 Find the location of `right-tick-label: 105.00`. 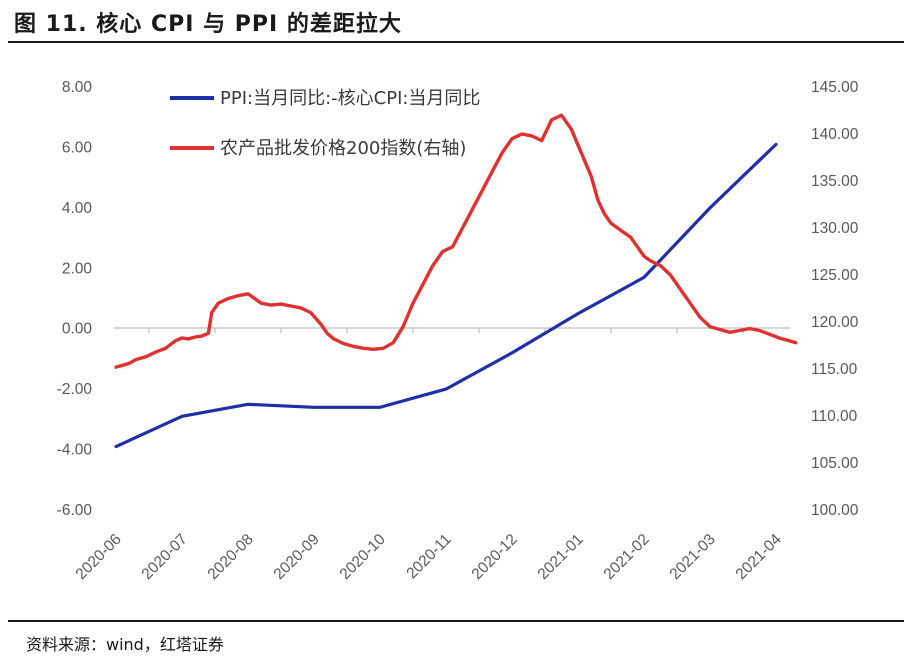

right-tick-label: 105.00 is located at coordinates (835, 463).